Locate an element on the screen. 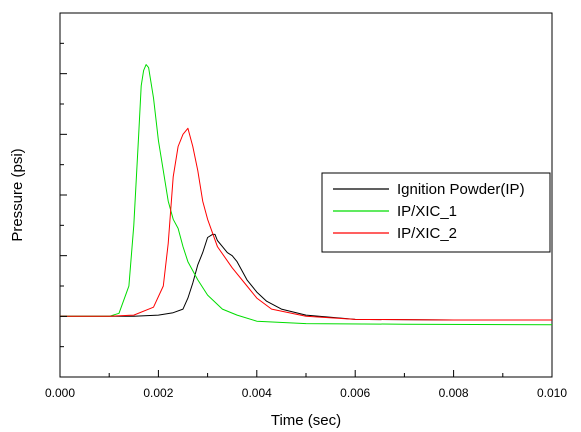  legend: Ignition Powder(IP) IP/XIC_1 IP/XIC_2 is located at coordinates (436, 212).